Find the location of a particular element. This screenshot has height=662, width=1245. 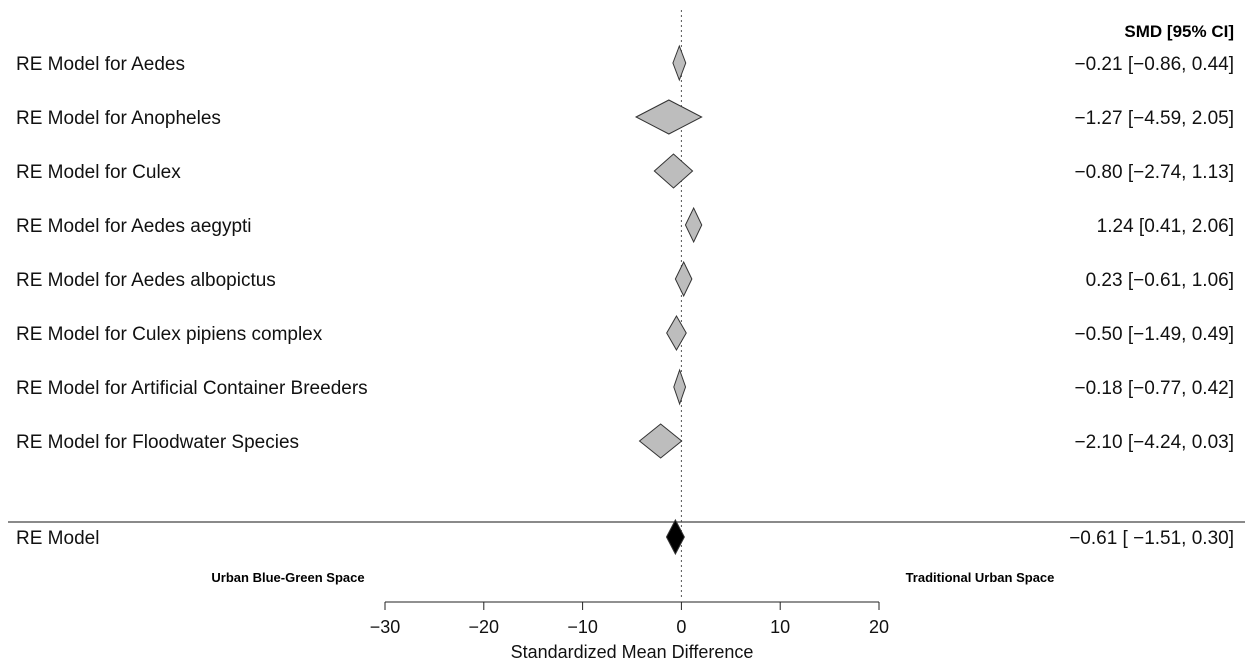

row-label: RE Model for Floodwater Species is located at coordinates (157, 442).